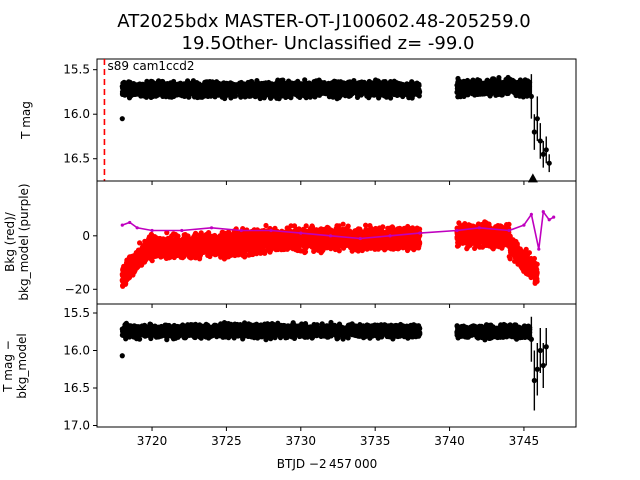 This screenshot has width=640, height=480. What do you see at coordinates (26, 120) in the screenshot?
I see `top-ylabel: T mag` at bounding box center [26, 120].